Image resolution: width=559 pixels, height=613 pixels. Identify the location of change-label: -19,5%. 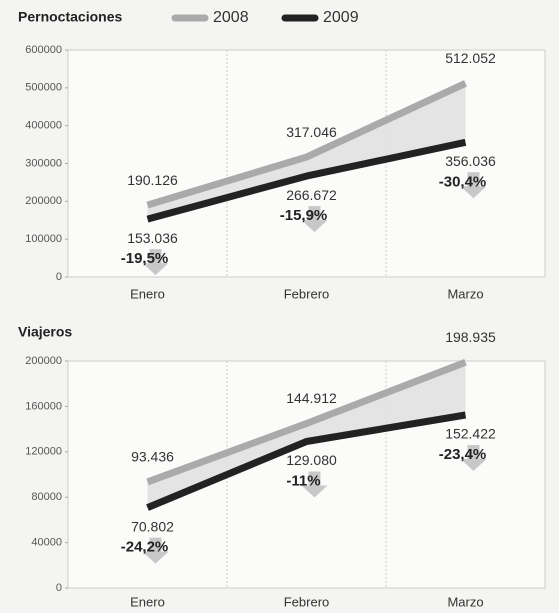
(145, 258).